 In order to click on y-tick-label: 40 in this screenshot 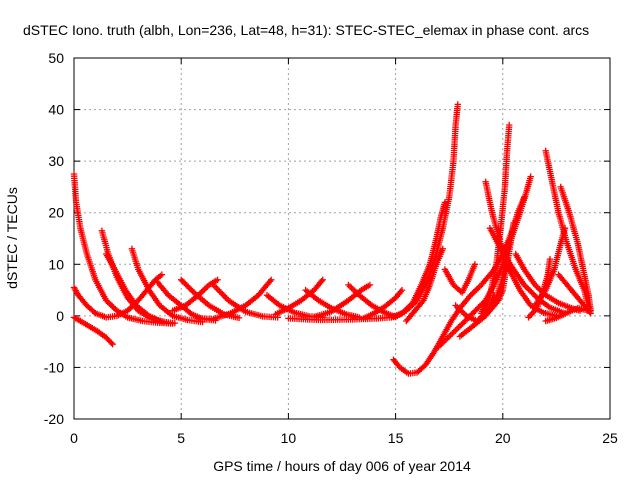, I will do `click(56, 110)`.